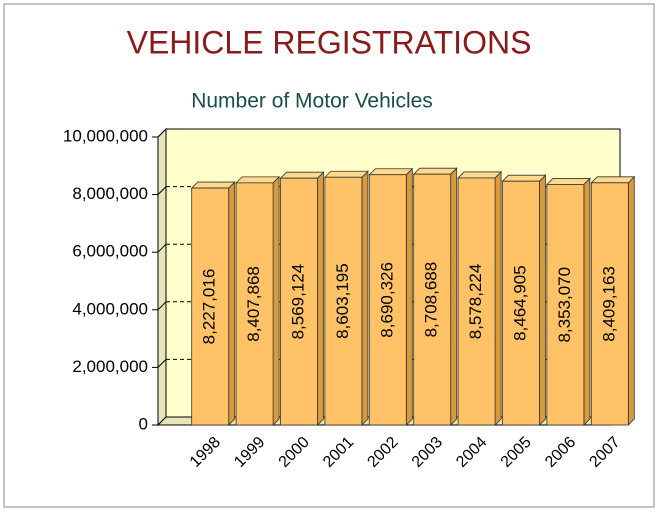  I want to click on x-tick-label: 2000, so click(294, 452).